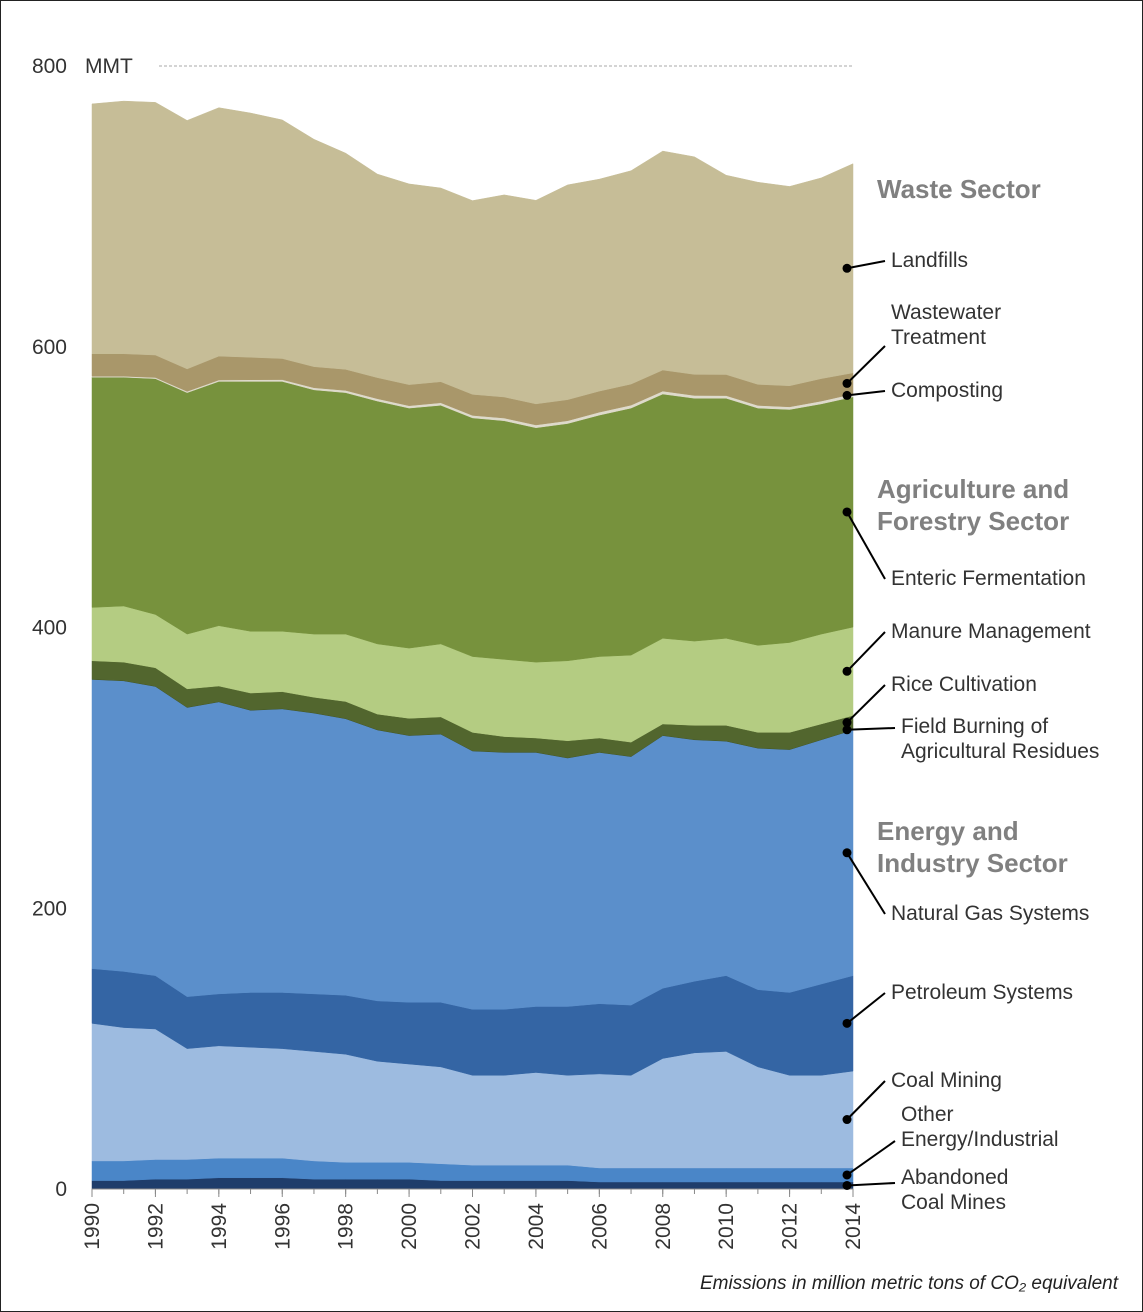 This screenshot has height=1312, width=1143. Describe the element at coordinates (1000, 739) in the screenshot. I see `legend-entry: Field Burning of Agricultural Residues` at that location.